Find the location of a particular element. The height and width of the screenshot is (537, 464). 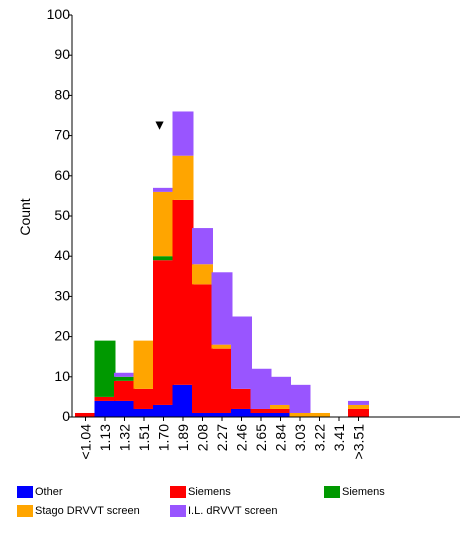

y-axis-label: Count is located at coordinates (25, 216).